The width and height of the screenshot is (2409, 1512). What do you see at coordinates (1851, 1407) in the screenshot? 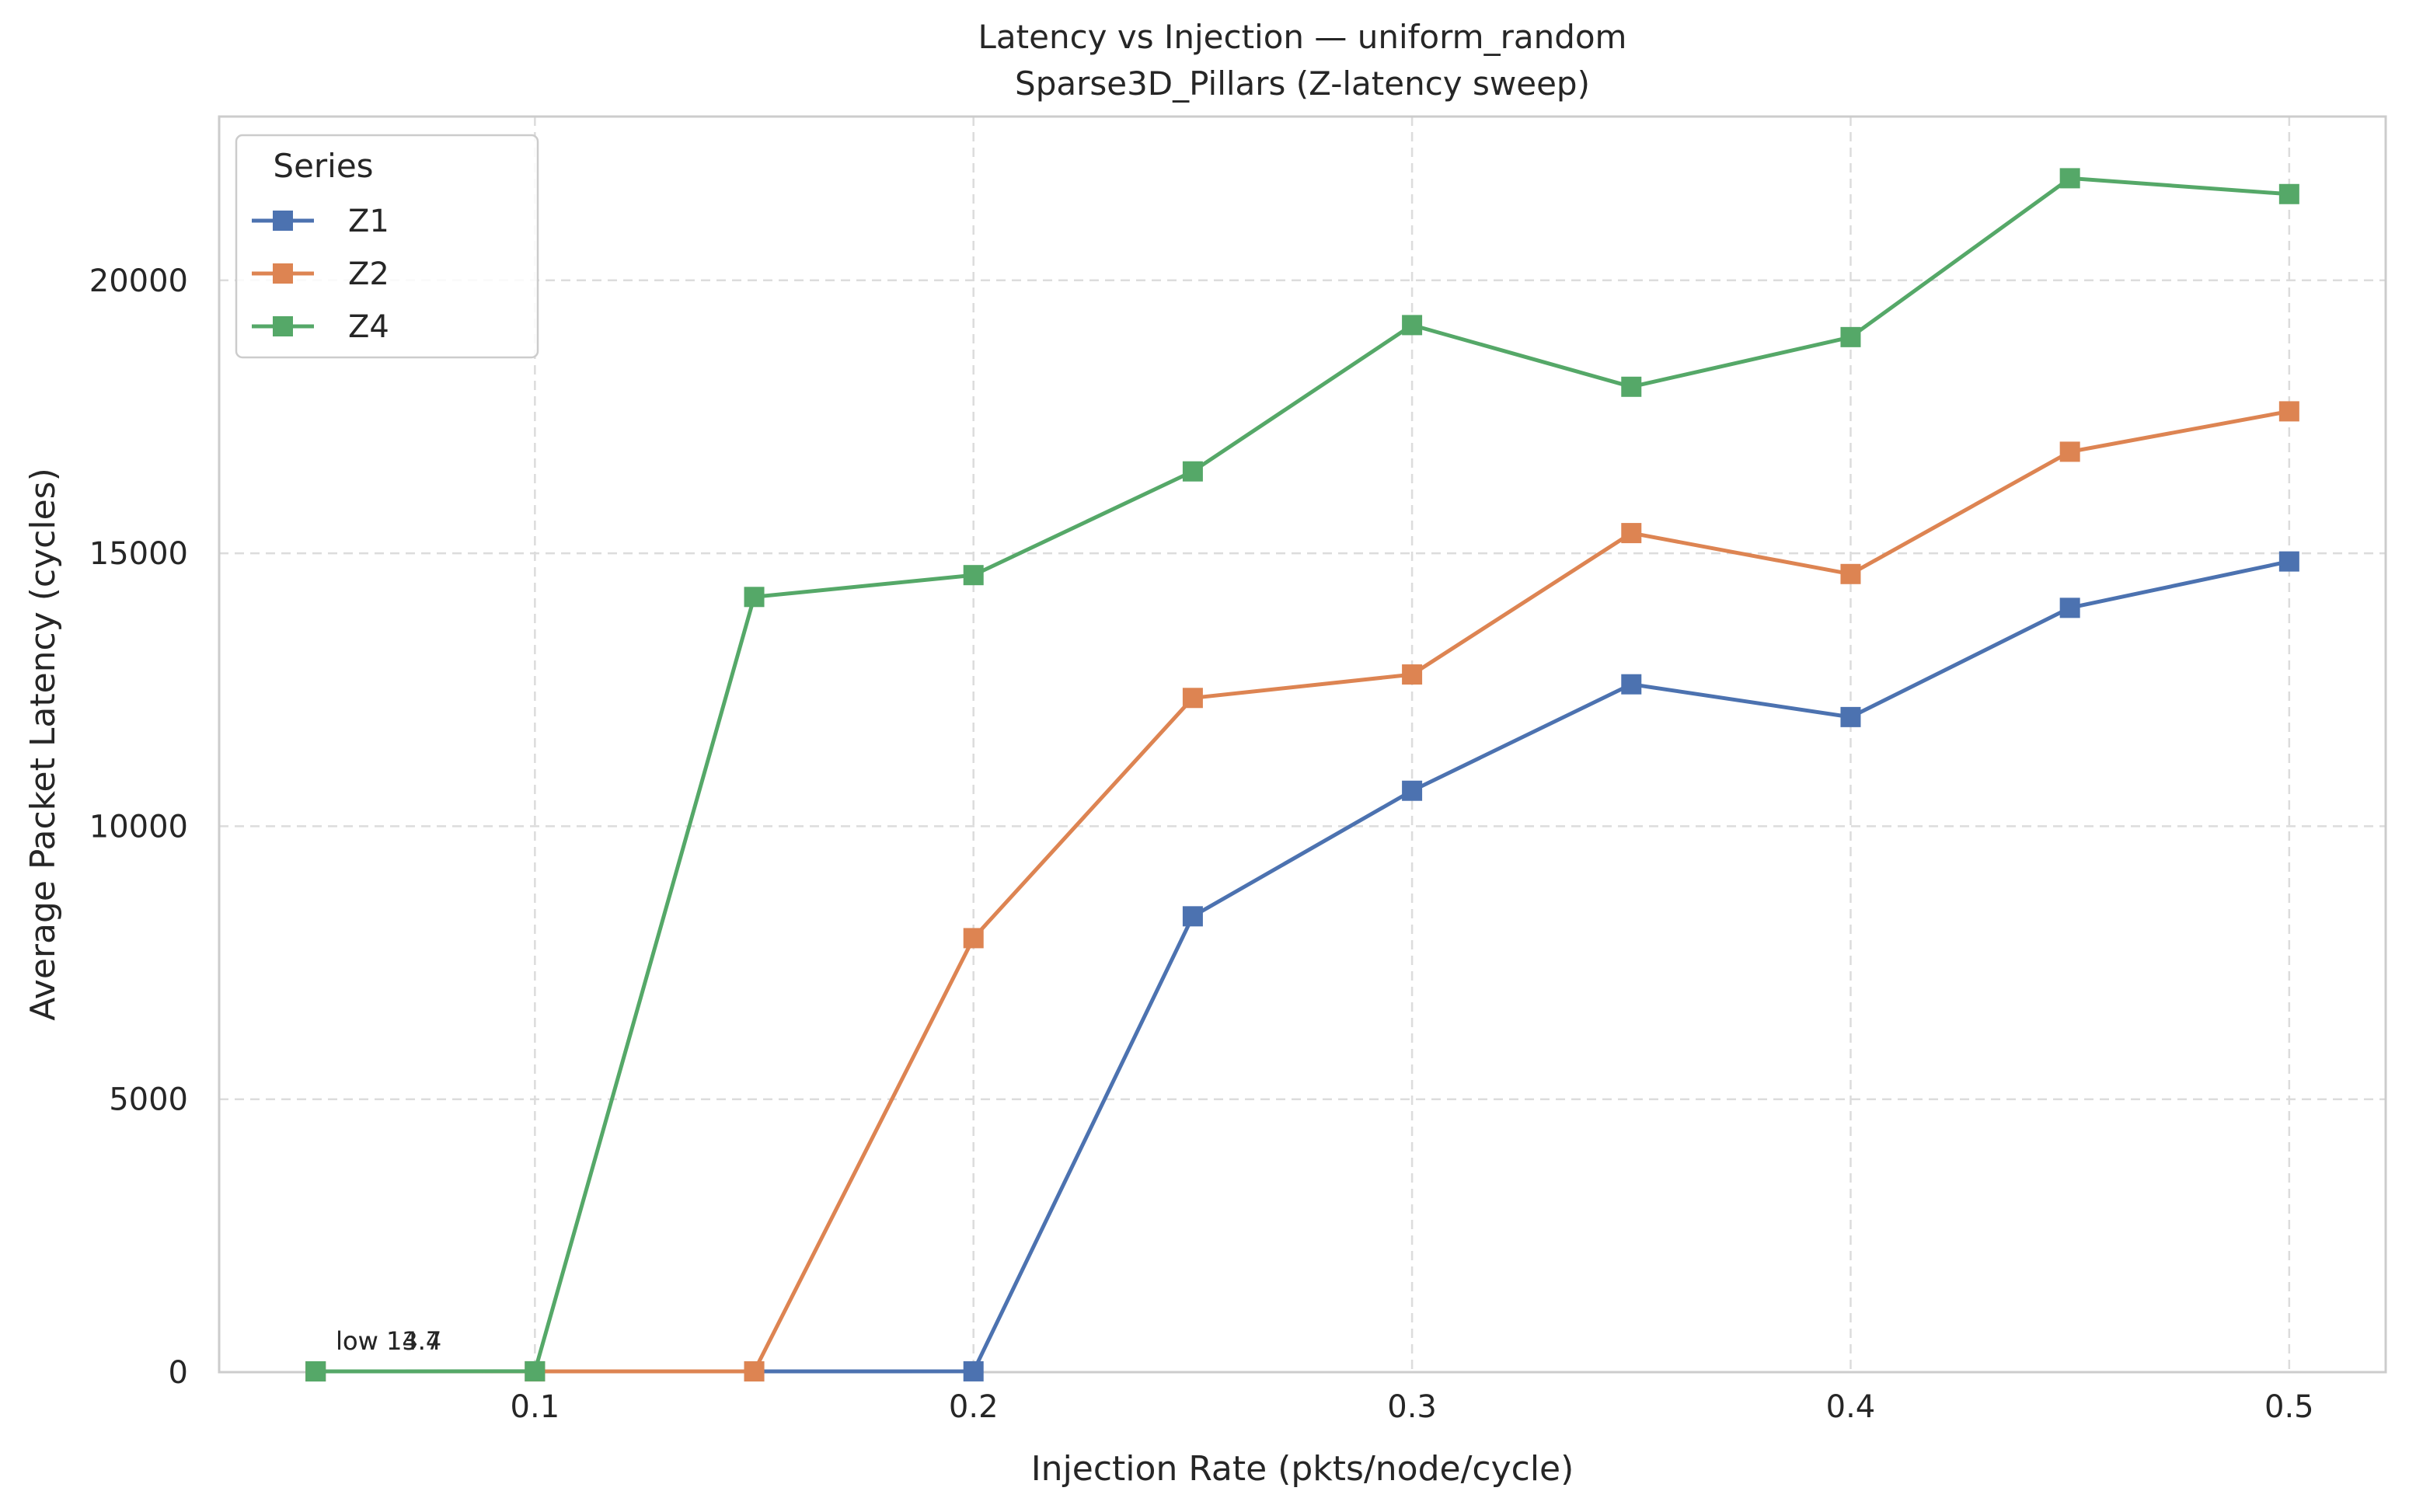
I see `x-tick-label: 0.4` at bounding box center [1851, 1407].